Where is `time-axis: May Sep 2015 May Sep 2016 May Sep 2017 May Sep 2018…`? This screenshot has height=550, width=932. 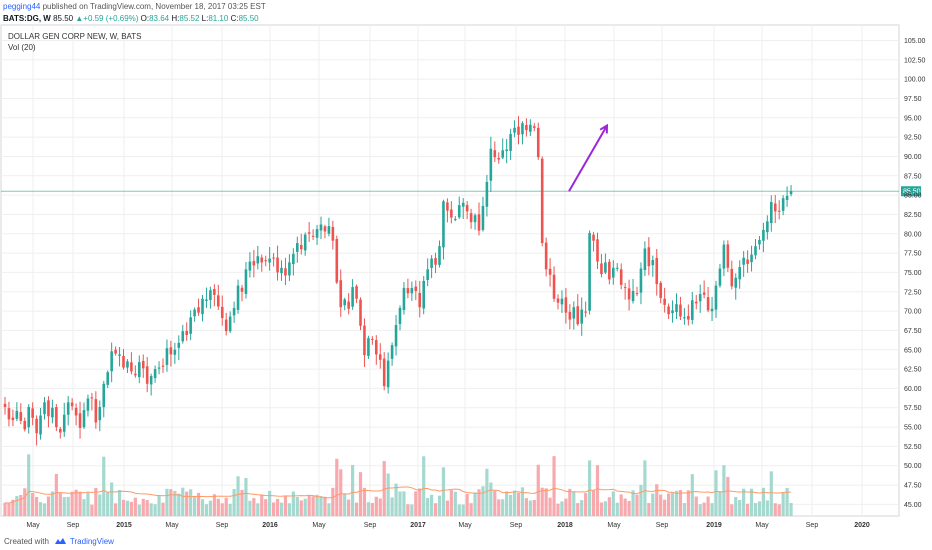 time-axis: May Sep 2015 May Sep 2016 May Sep 2017 May Sep 2018… is located at coordinates (448, 525).